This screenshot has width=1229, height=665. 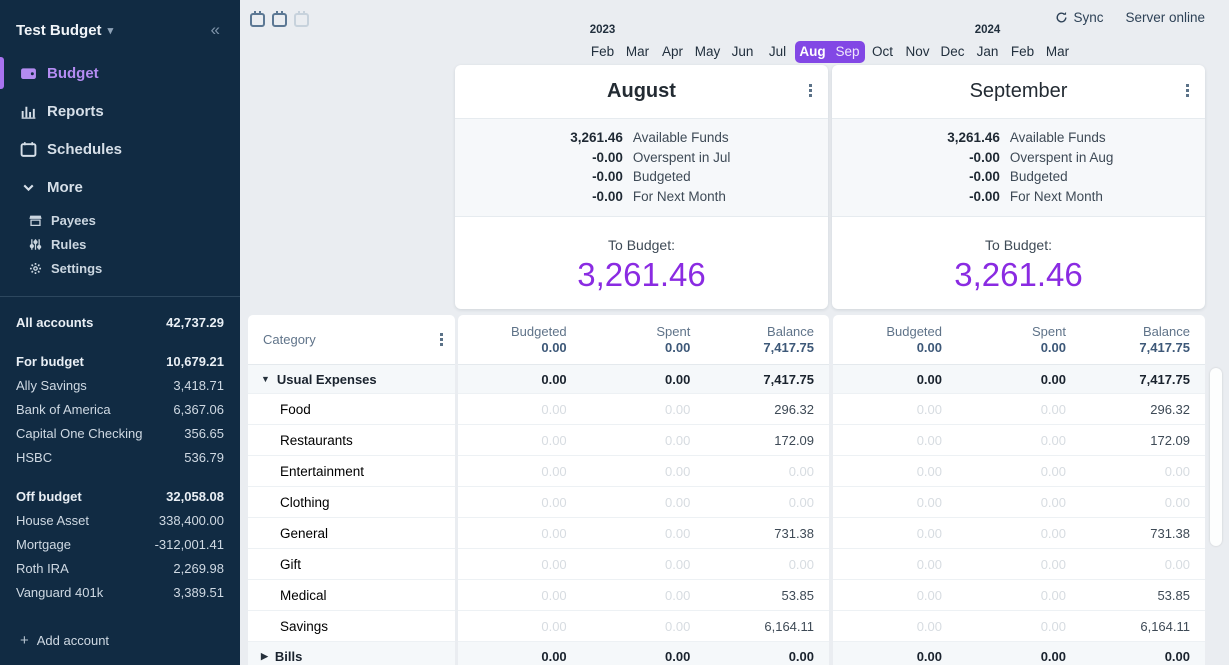 I want to click on account-item-roth-ira: Roth IRA 2,269.98, so click(x=120, y=569).